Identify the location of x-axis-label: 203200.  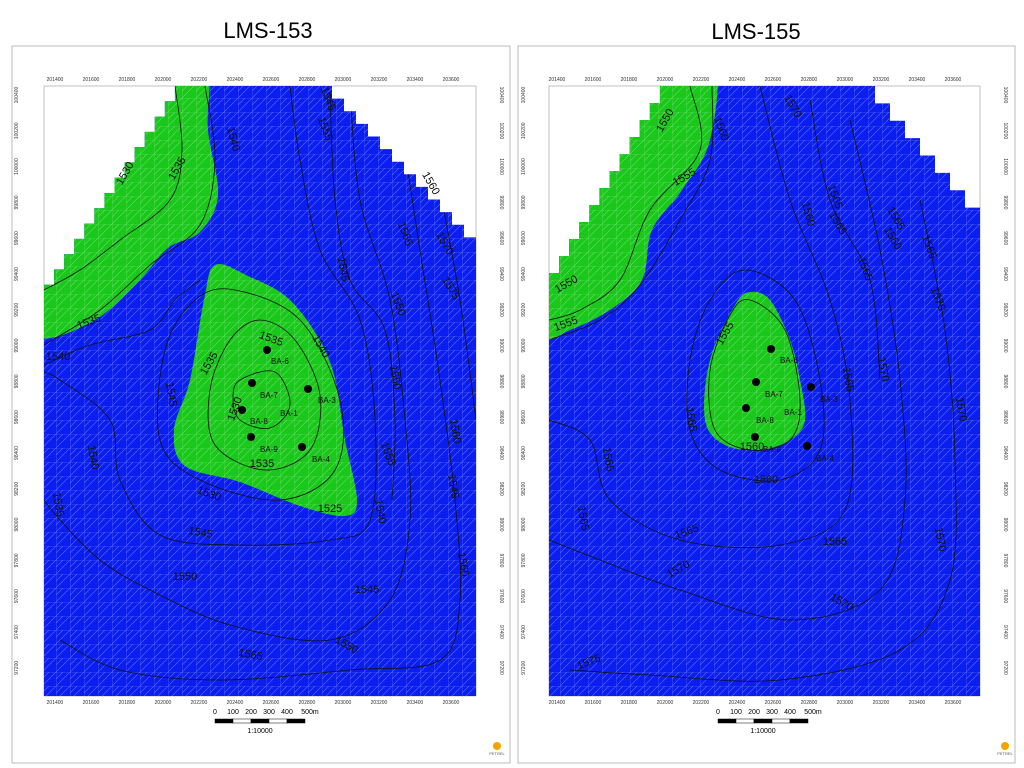
(881, 80).